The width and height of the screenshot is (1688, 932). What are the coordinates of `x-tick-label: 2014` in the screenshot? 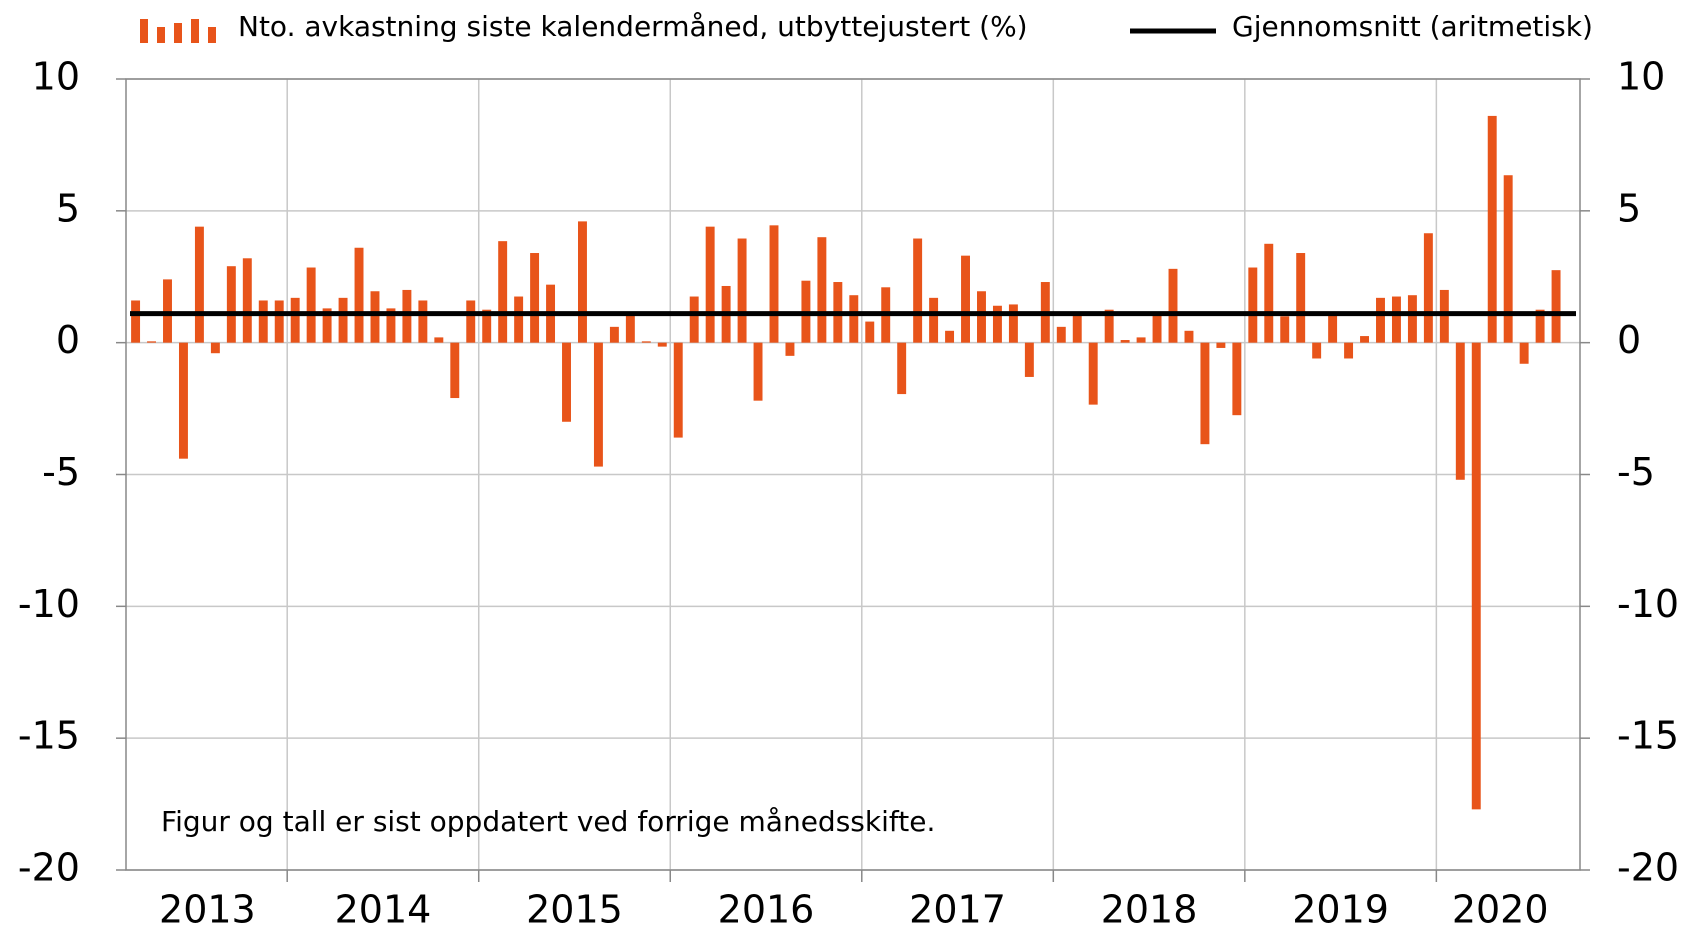 It's located at (383, 910).